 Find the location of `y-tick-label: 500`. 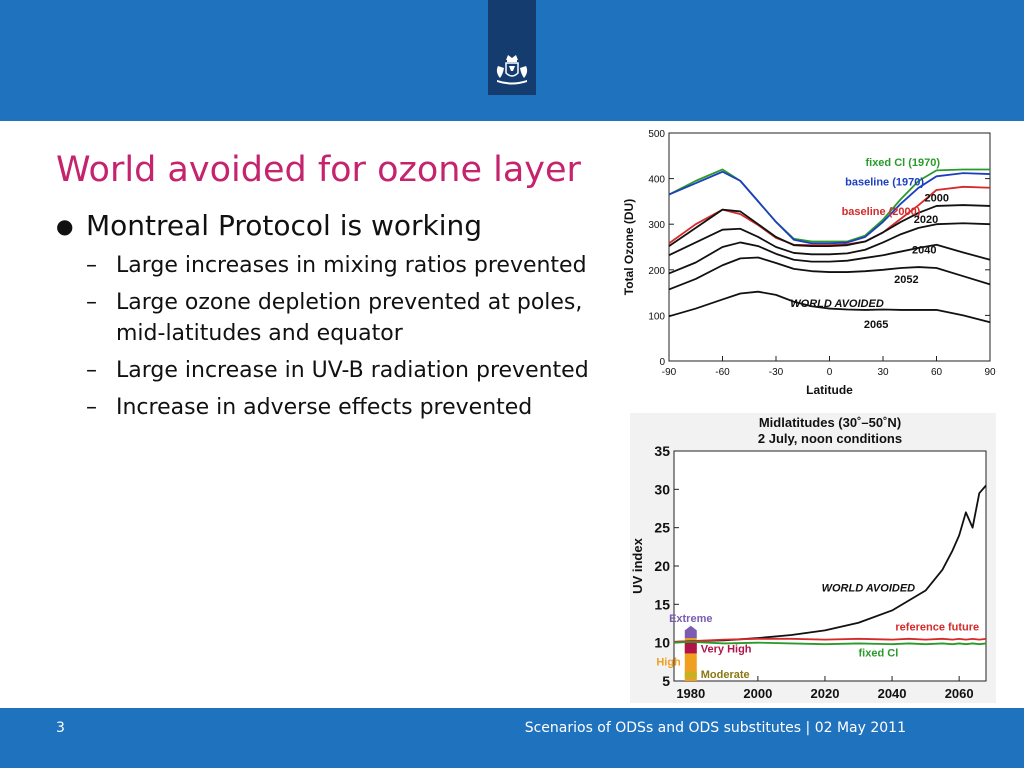

y-tick-label: 500 is located at coordinates (656, 134).